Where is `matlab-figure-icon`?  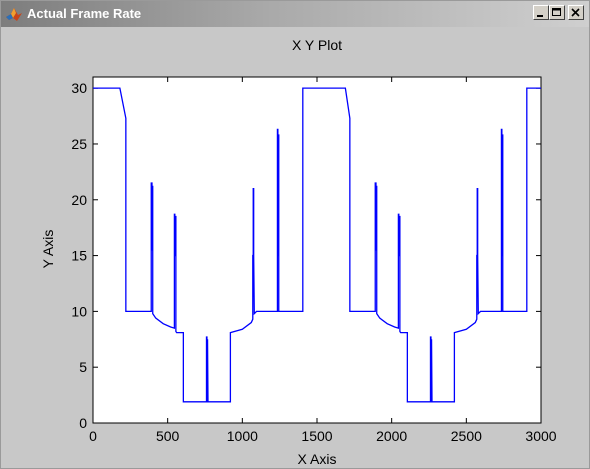
matlab-figure-icon is located at coordinates (14, 14).